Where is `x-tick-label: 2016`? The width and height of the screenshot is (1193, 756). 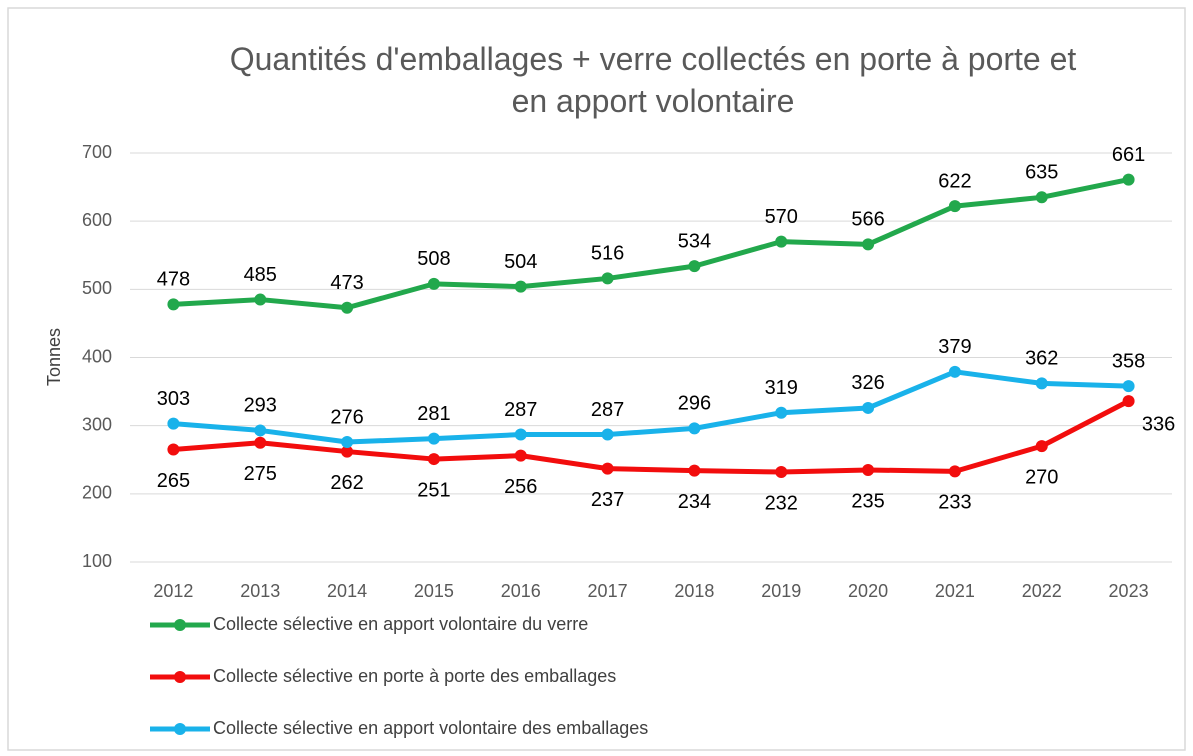
x-tick-label: 2016 is located at coordinates (521, 591).